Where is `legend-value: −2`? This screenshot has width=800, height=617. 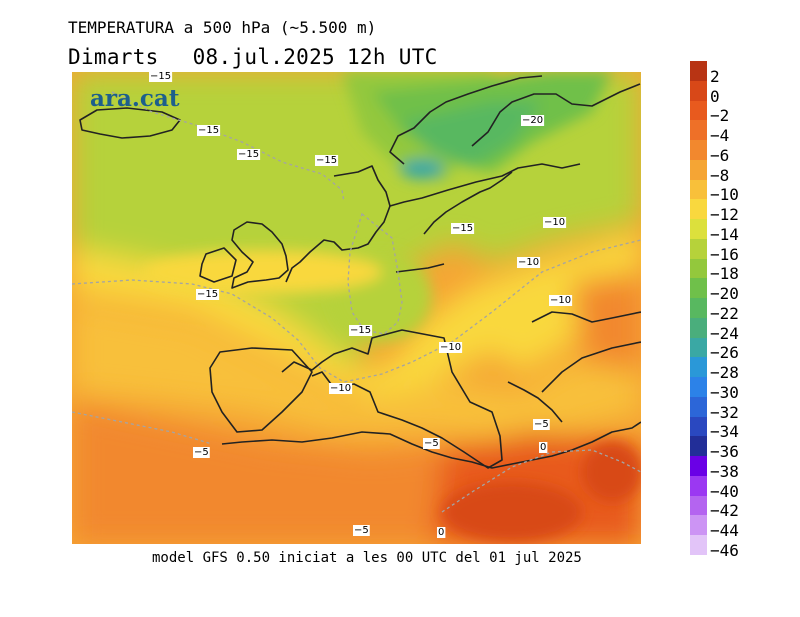
legend-value: −2 is located at coordinates (720, 116).